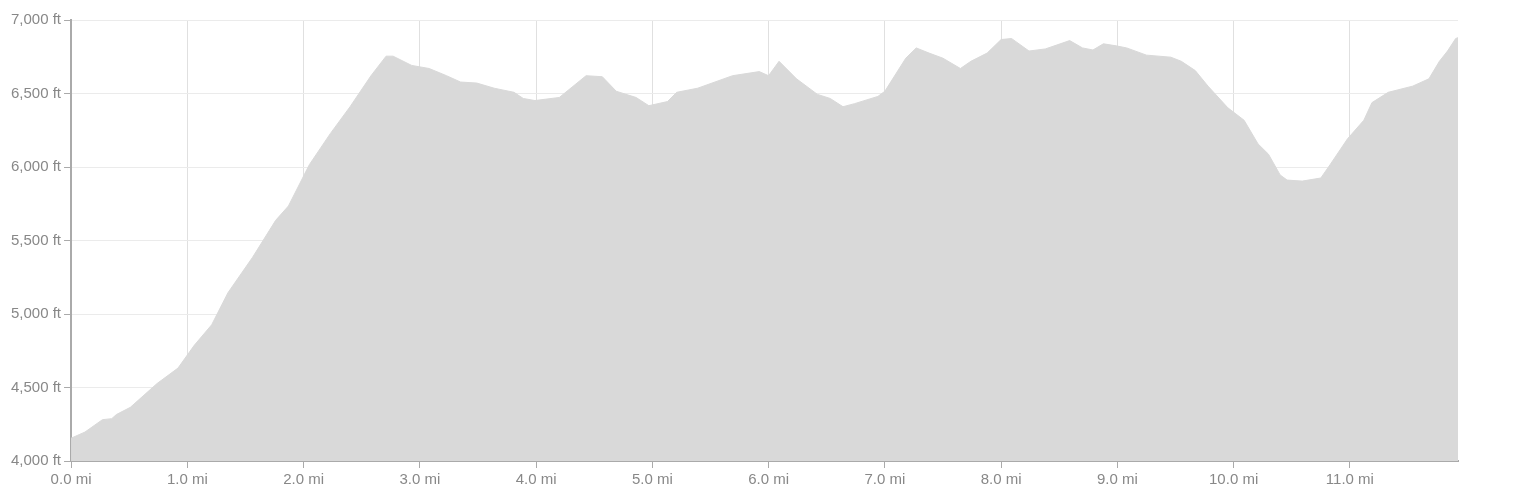 The height and width of the screenshot is (500, 1516). I want to click on x-tick-label: 5.0 mi, so click(652, 479).